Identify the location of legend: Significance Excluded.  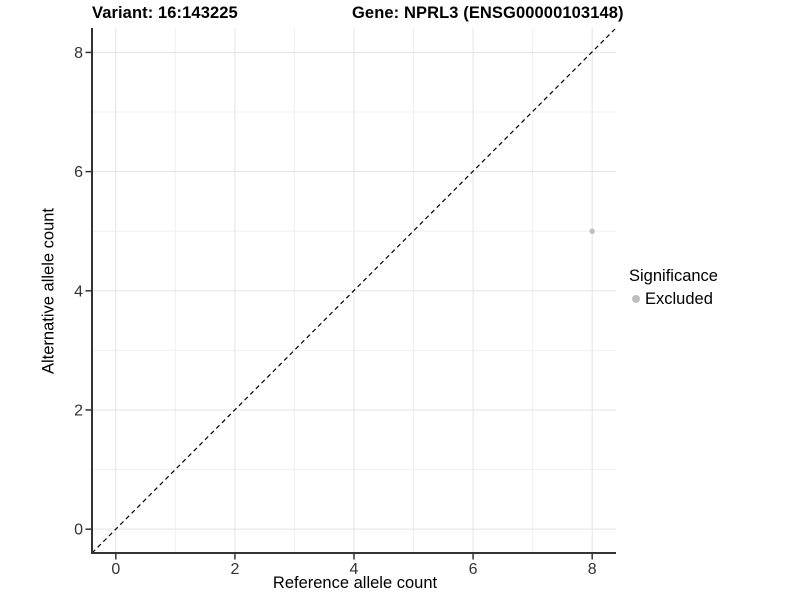
(673, 287).